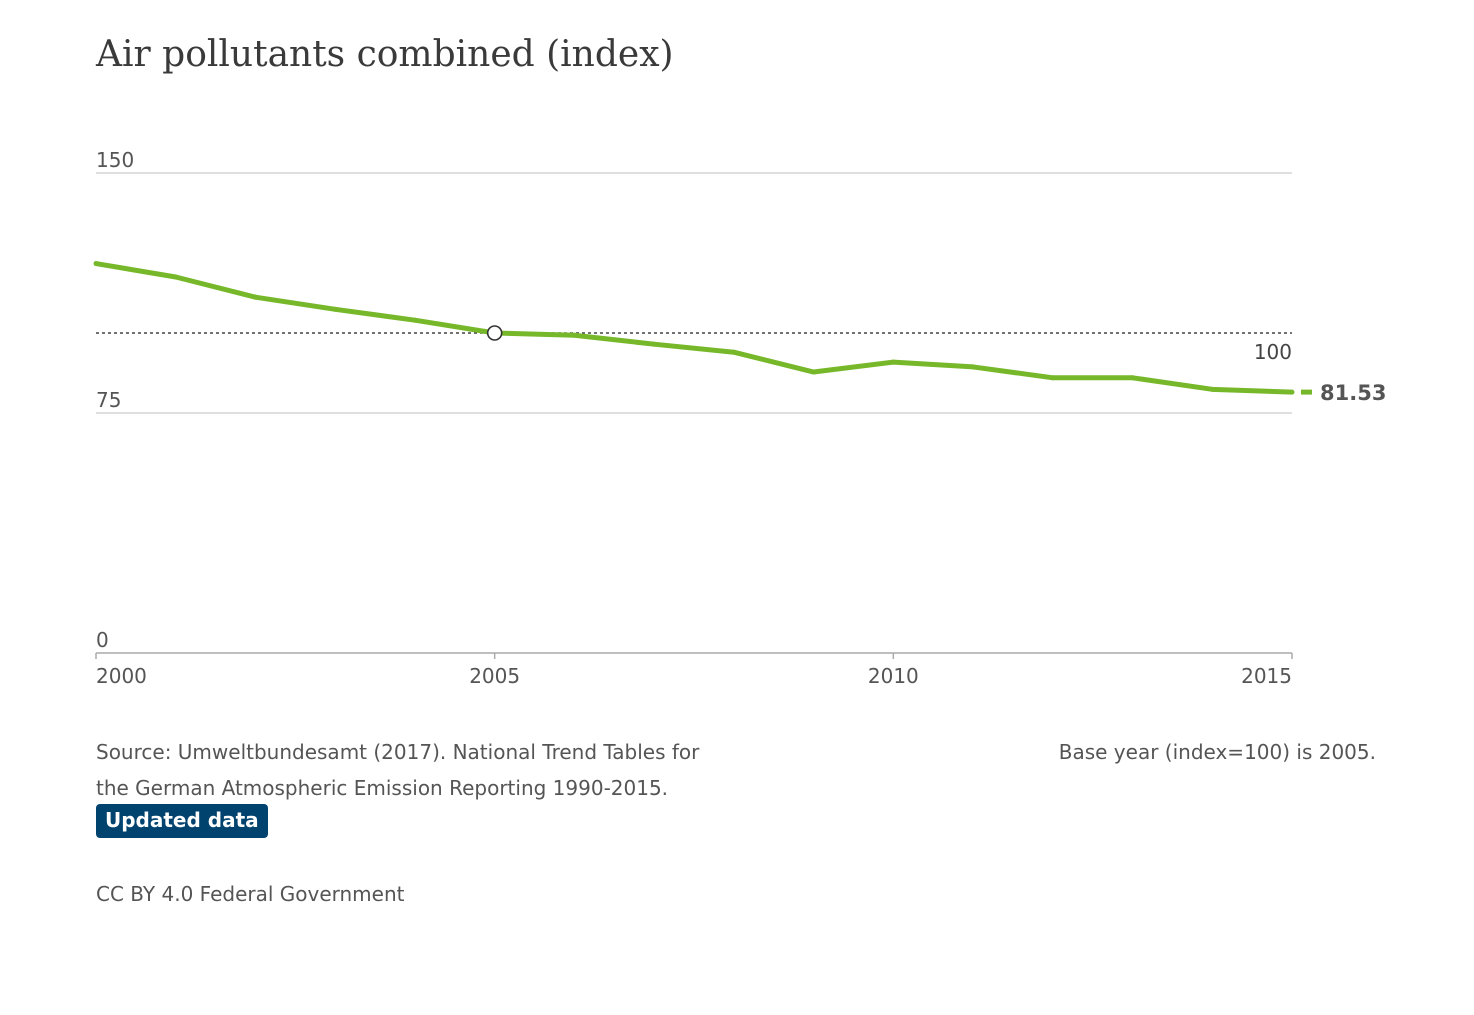  I want to click on x-tick-label: 2010, so click(893, 676).